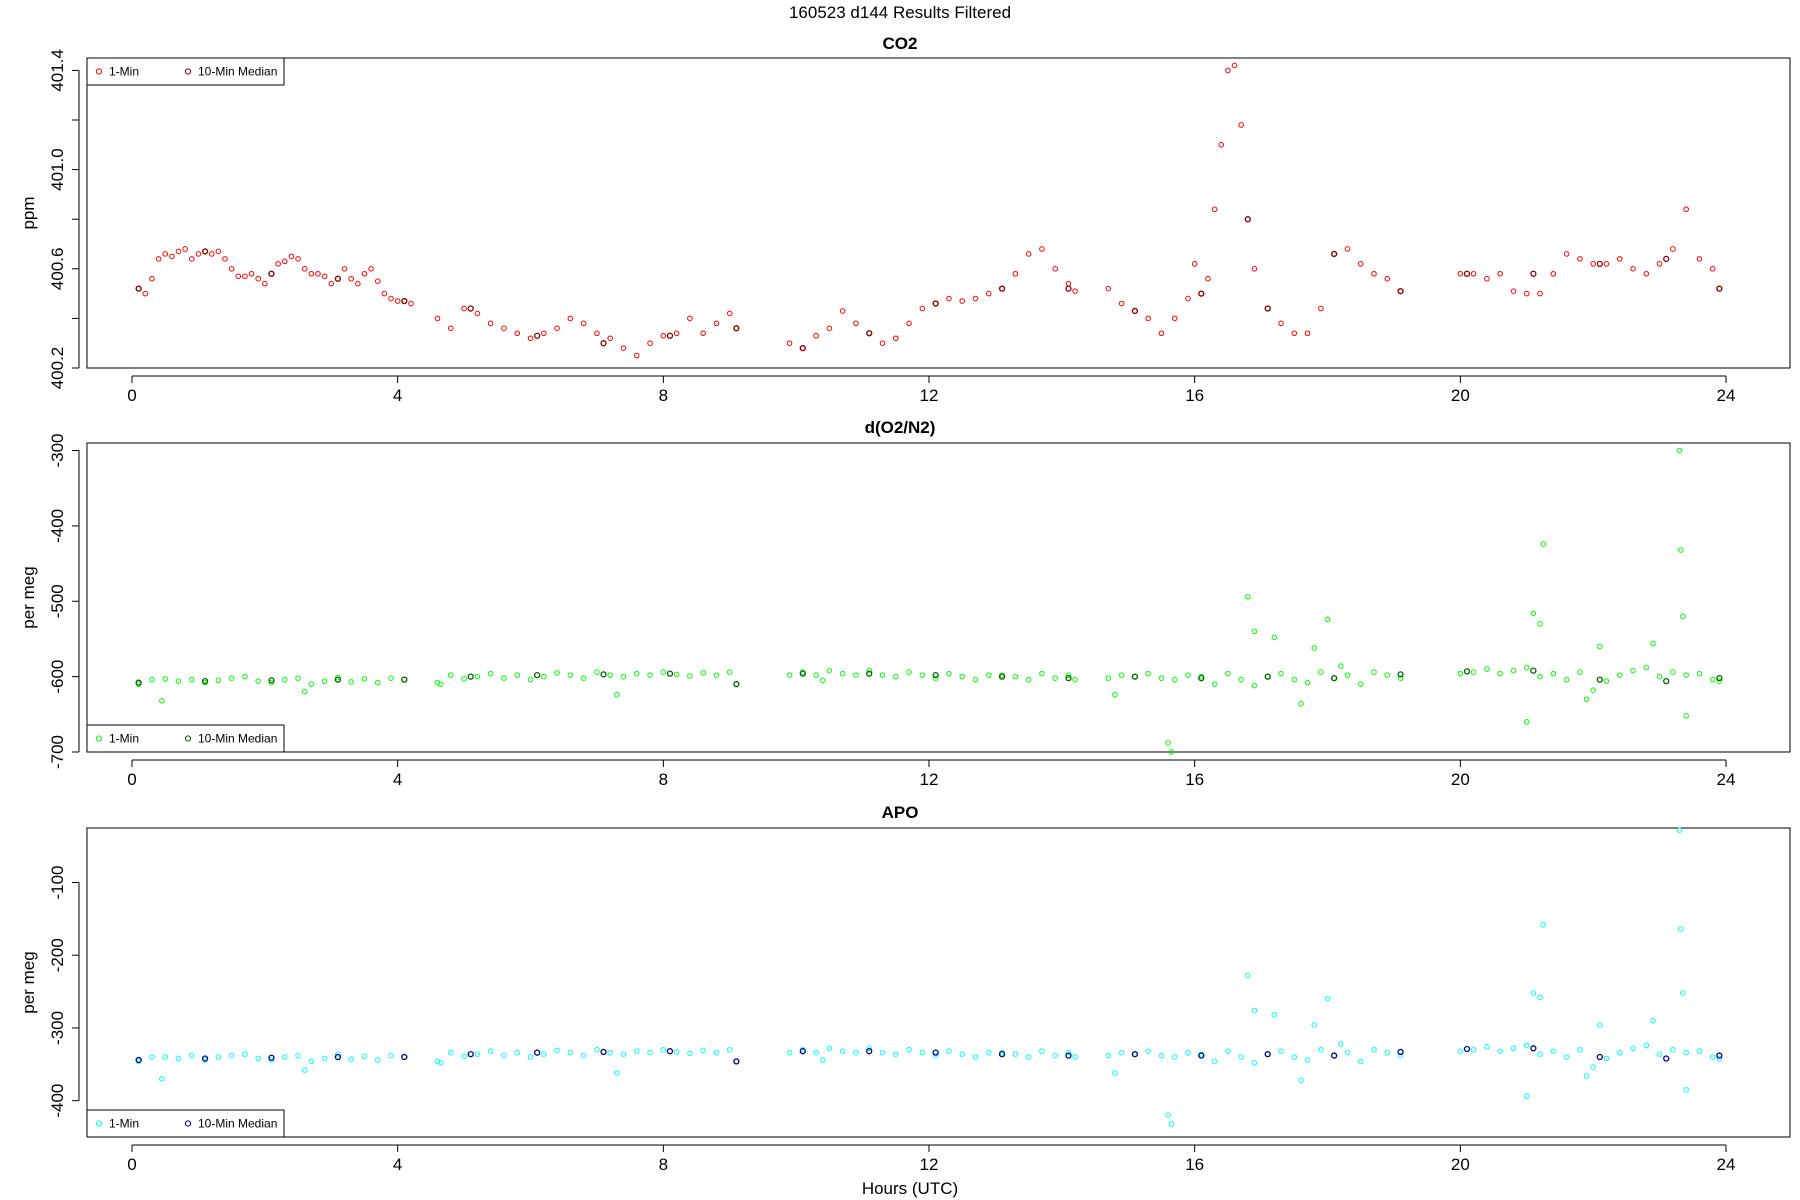  Describe the element at coordinates (663, 1164) in the screenshot. I see `apo-x-tick-label: 8` at that location.